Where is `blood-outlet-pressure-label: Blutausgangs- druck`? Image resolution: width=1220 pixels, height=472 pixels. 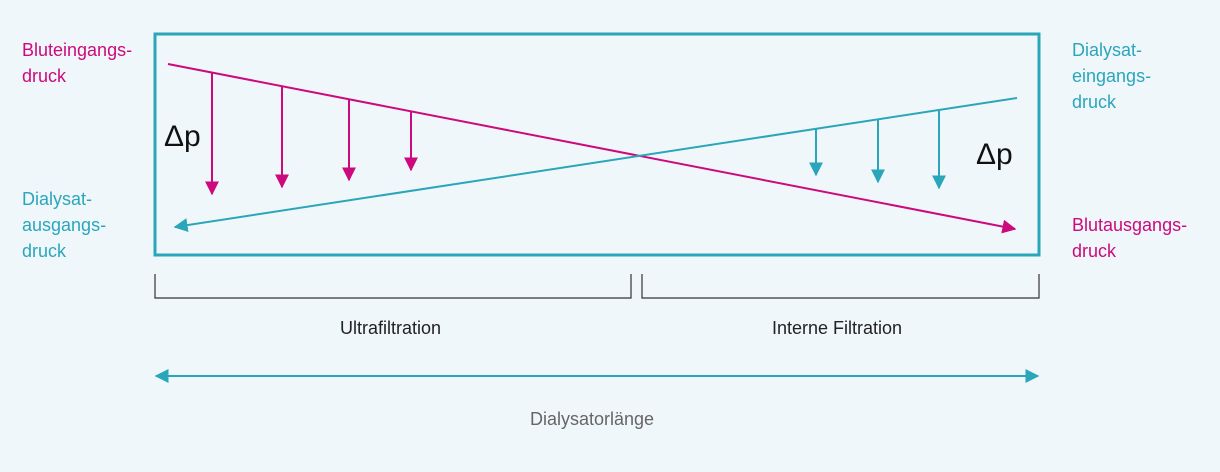
blood-outlet-pressure-label: Blutausgangs- druck is located at coordinates (1130, 238).